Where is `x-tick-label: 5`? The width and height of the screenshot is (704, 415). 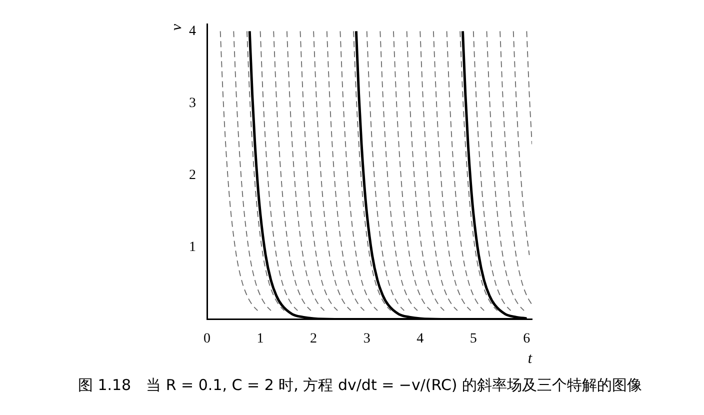
x-tick-label: 5 is located at coordinates (473, 338).